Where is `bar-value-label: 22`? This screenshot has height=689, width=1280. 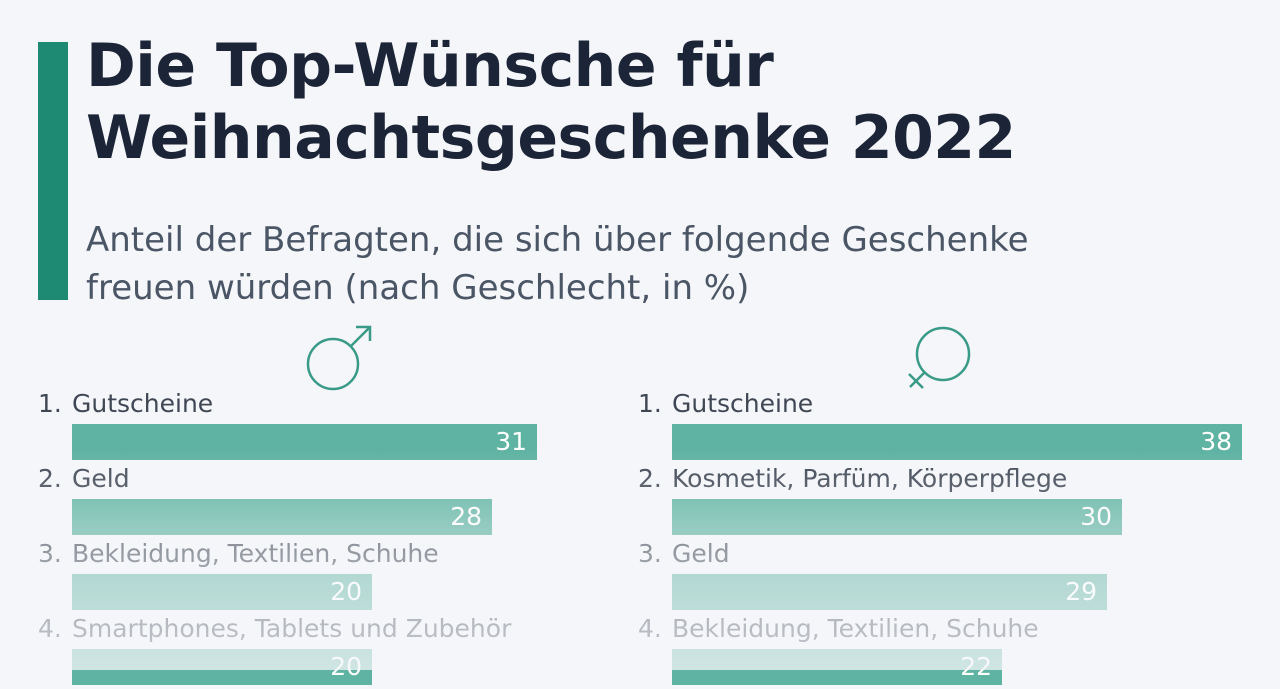
bar-value-label: 22 is located at coordinates (976, 666).